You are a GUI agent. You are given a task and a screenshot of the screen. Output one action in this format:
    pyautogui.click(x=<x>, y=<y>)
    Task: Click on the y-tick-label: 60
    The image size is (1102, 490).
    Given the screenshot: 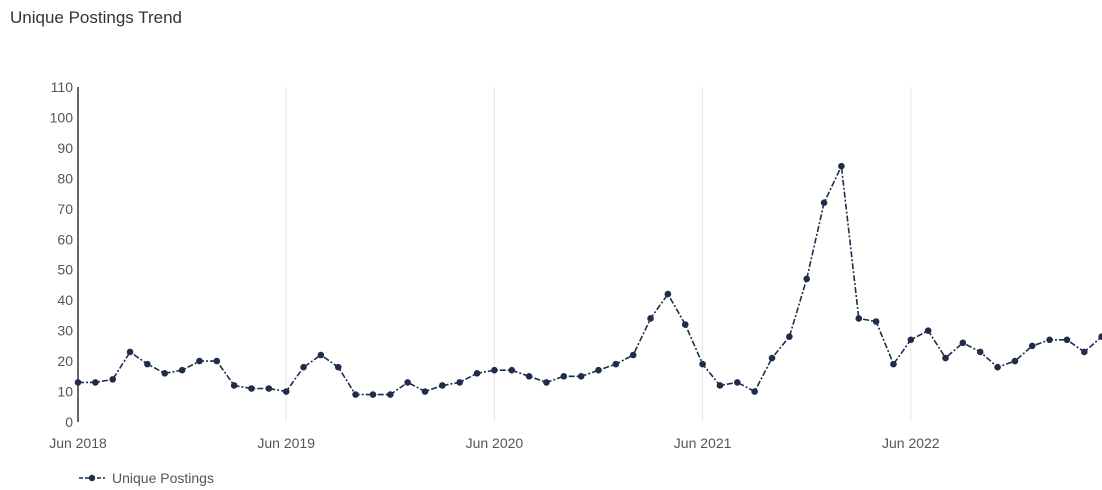 What is the action you would take?
    pyautogui.click(x=65, y=239)
    